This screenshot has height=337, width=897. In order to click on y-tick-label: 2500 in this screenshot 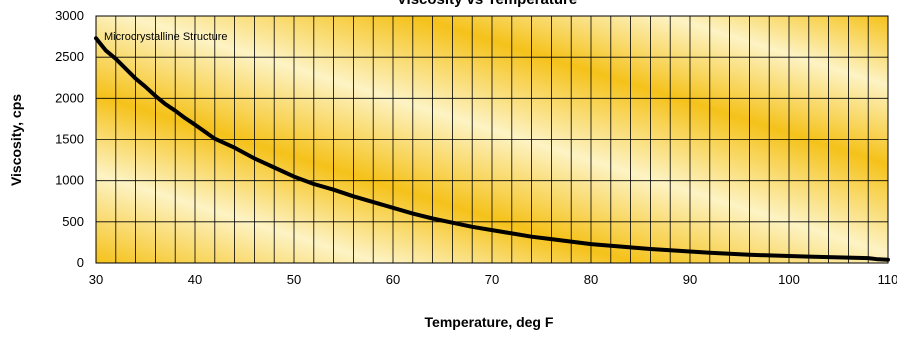, I will do `click(69, 56)`.